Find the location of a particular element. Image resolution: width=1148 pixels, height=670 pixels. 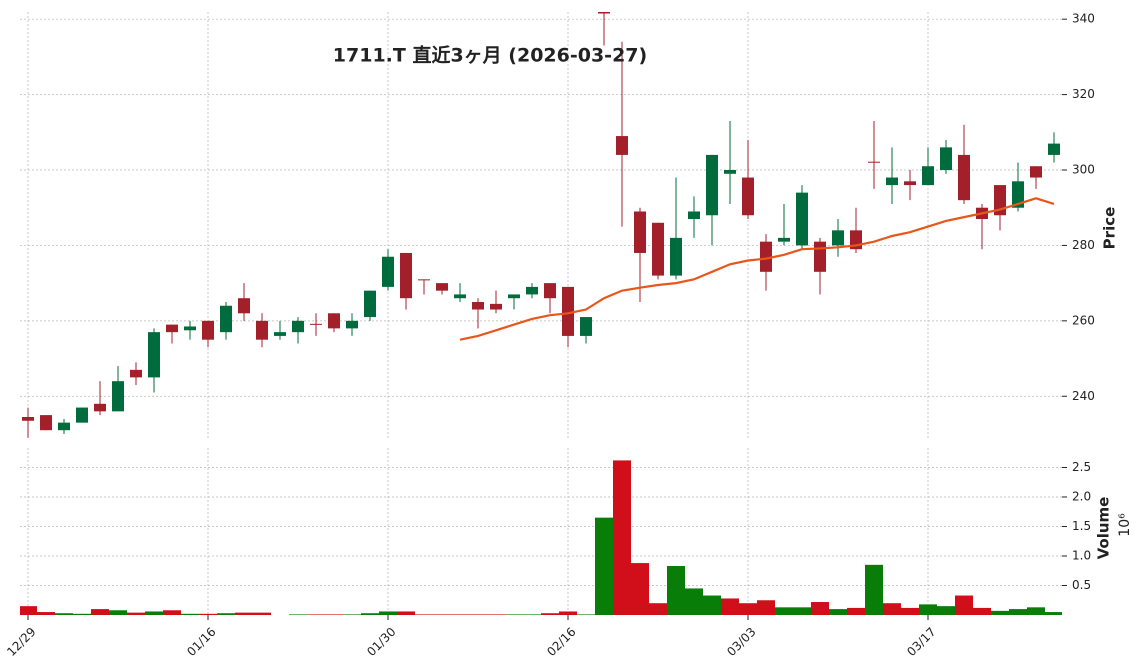

chart-title: 1711.T 直近3ヶ月 (2026-03-27) is located at coordinates (490, 55).